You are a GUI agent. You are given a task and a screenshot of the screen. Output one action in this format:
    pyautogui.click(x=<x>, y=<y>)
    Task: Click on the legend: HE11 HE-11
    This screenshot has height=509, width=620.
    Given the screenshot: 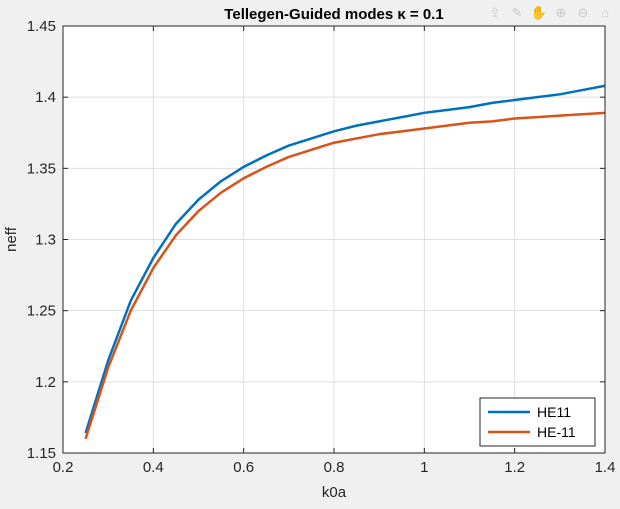 What is the action you would take?
    pyautogui.click(x=537, y=422)
    